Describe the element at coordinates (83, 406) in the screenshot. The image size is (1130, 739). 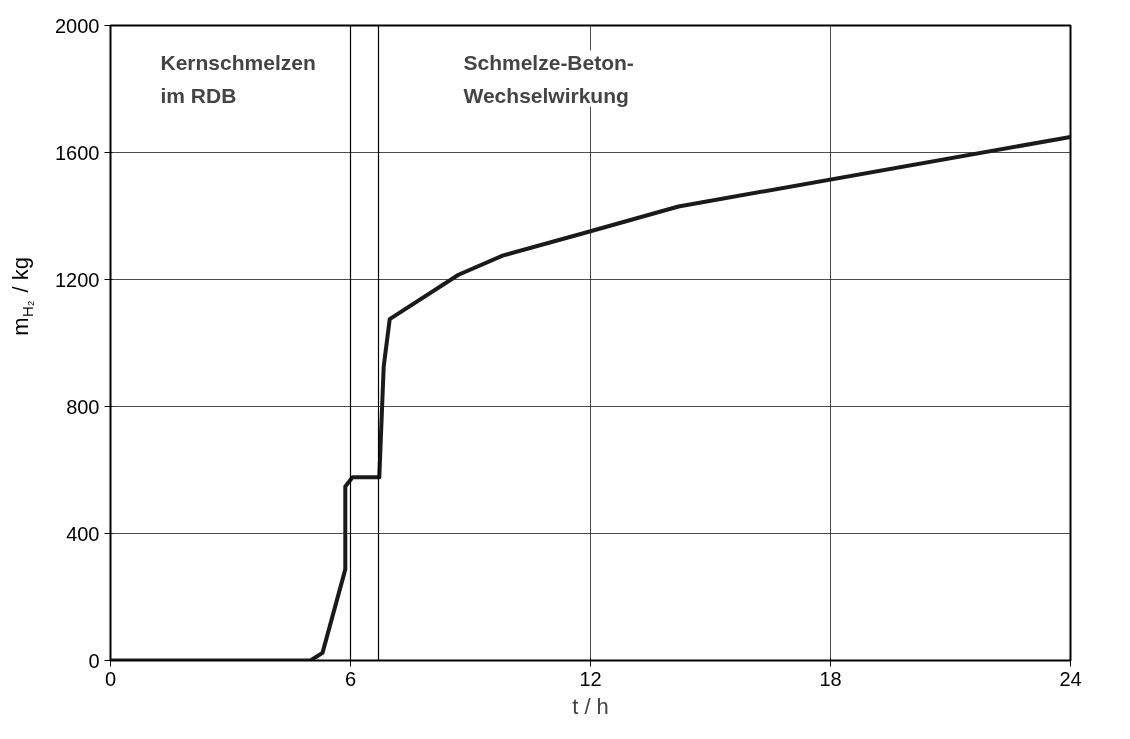
I see `y-tick-label: 800` at that location.